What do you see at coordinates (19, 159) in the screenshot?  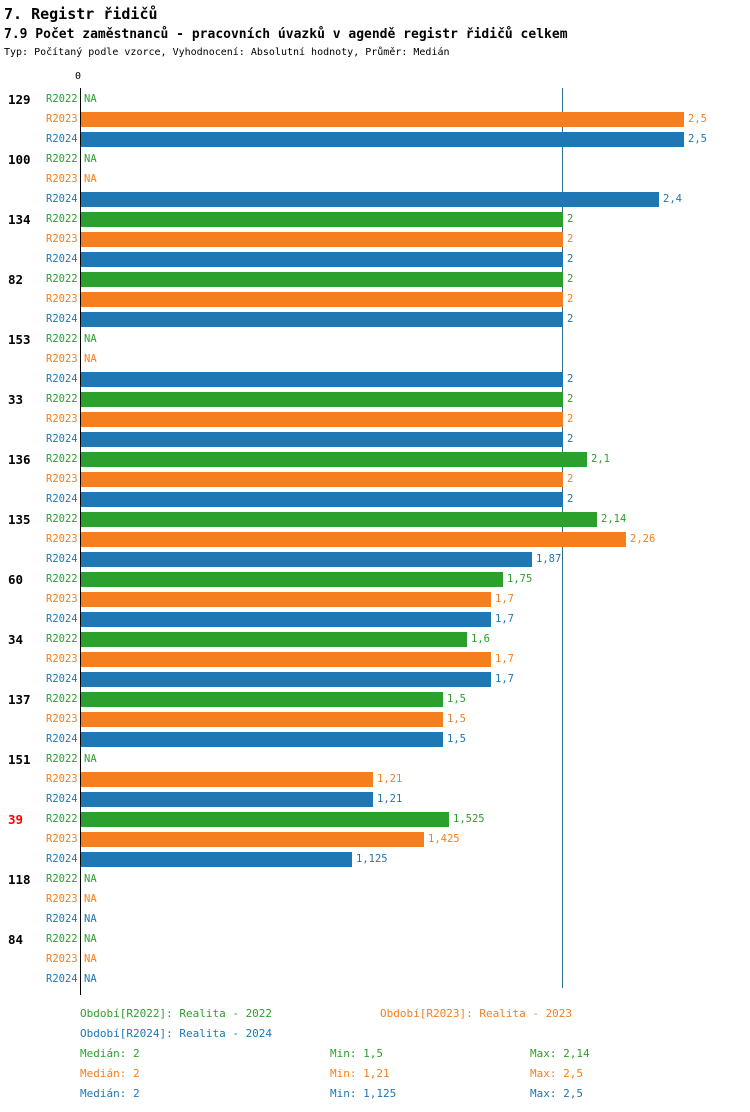 I see `group-id-label: 100` at bounding box center [19, 159].